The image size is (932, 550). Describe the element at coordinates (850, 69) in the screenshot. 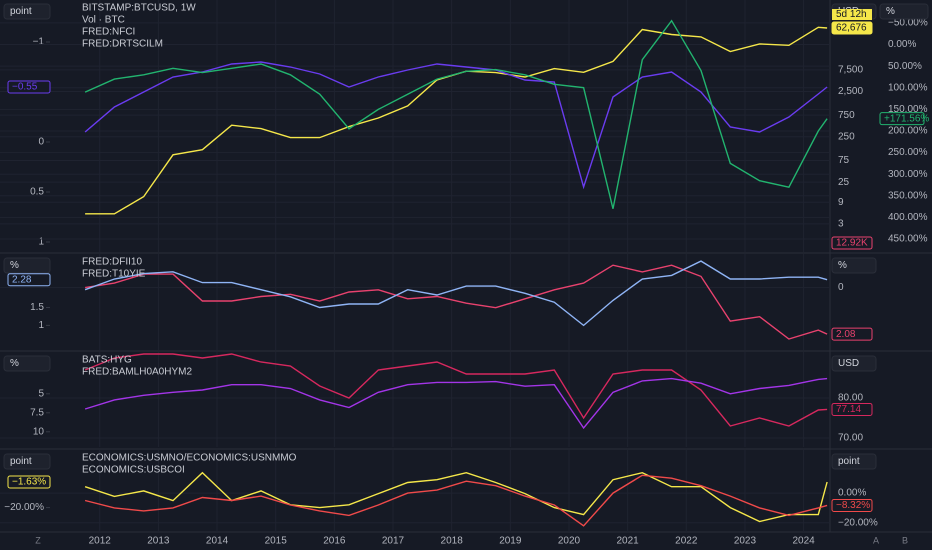

I see `y2-tick-label: 7,500` at that location.